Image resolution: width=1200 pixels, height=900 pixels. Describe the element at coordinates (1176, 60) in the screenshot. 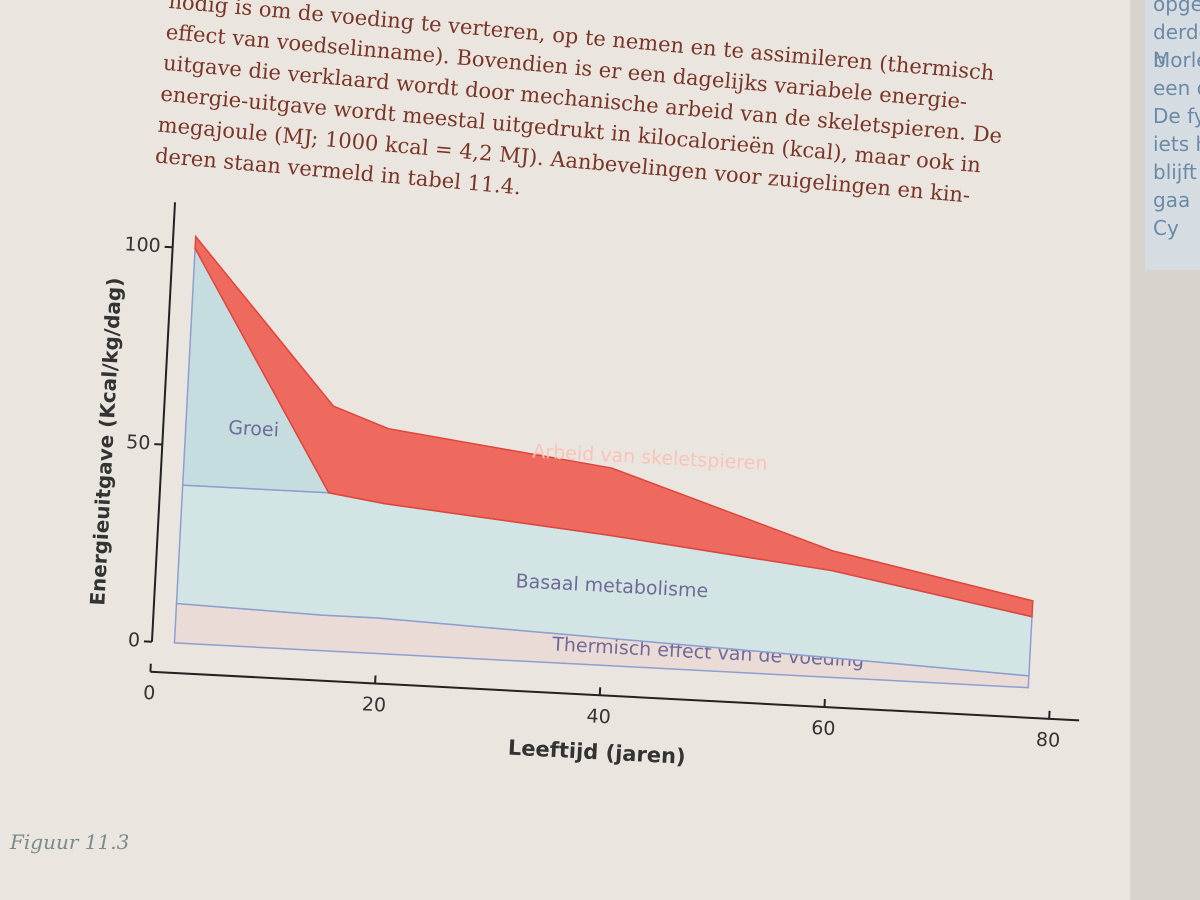

I see `sidebar-line: Morley` at that location.